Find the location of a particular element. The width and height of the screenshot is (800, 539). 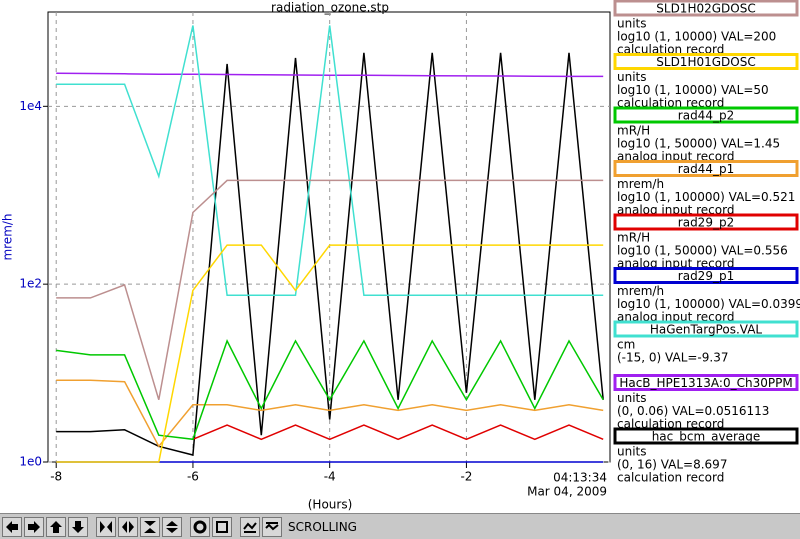

y-tick-label: 1e0 is located at coordinates (30, 462).